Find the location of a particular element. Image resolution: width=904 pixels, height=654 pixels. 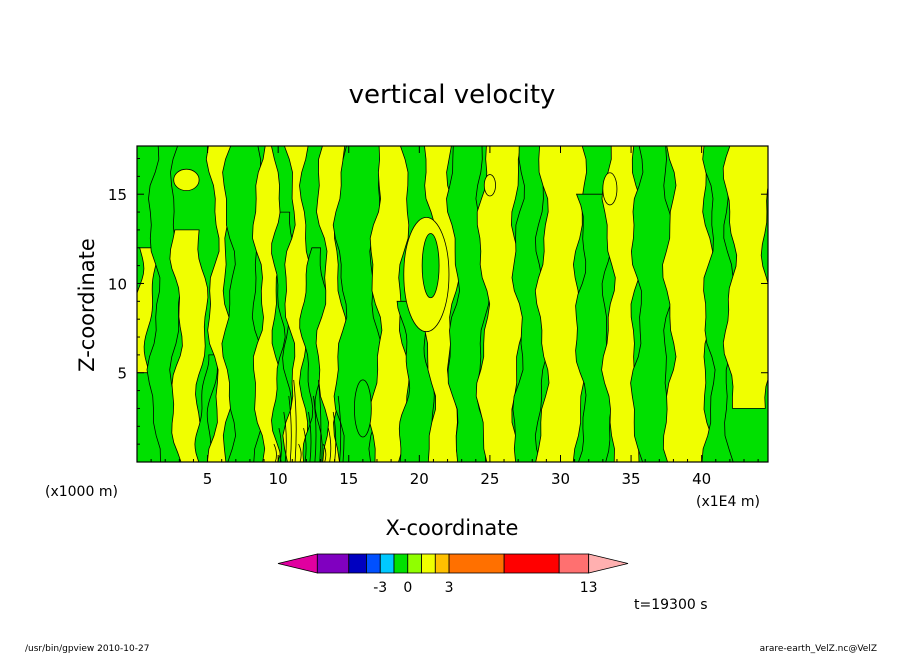

x-axis-exponent-unit: (x1E4 m) is located at coordinates (728, 502).